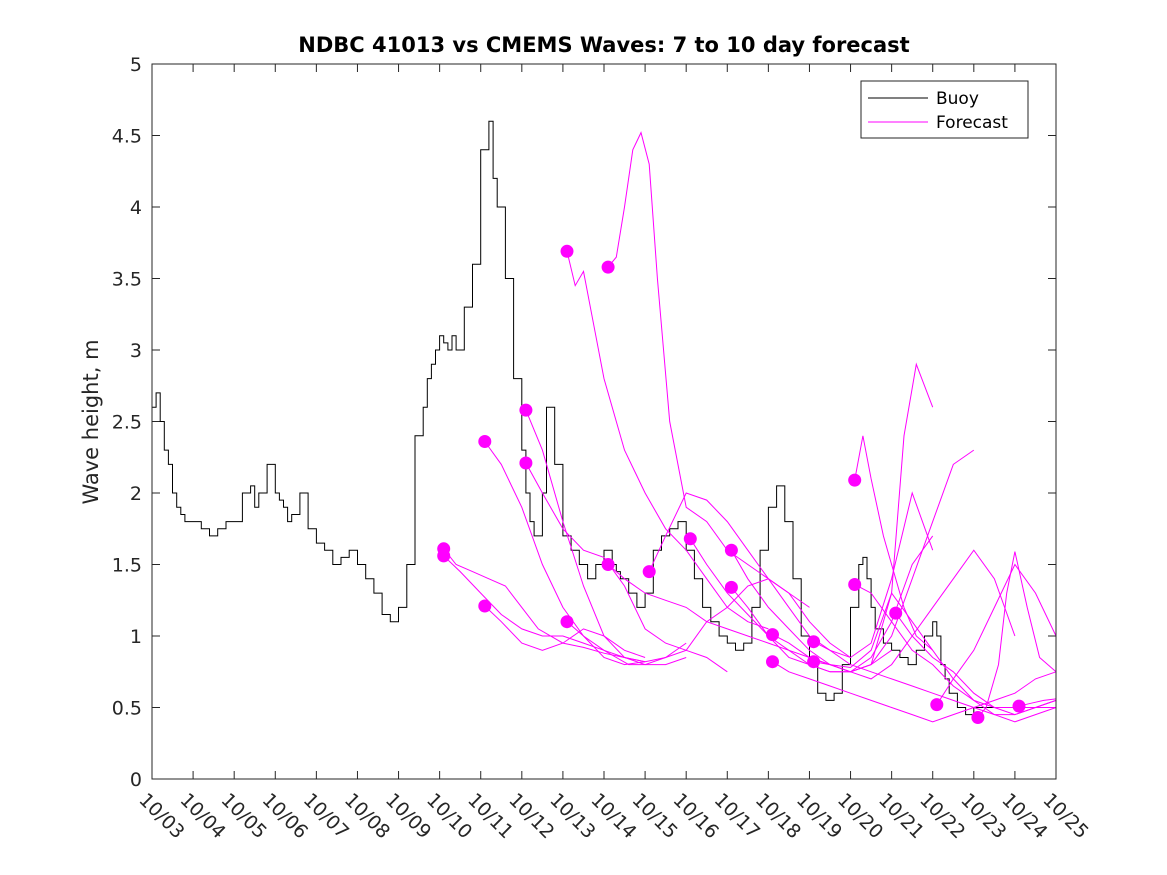  I want to click on y-tick-label: 0, so click(136, 780).